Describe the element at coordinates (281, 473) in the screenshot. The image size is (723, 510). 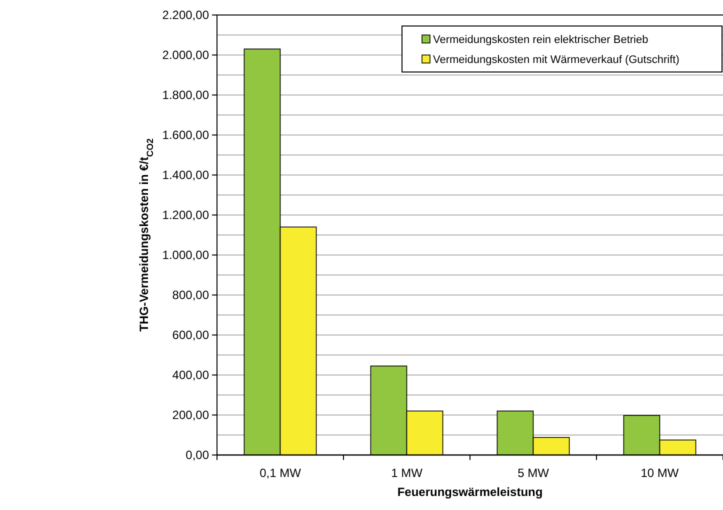
I see `x-tick-label: 0,1 MW` at that location.